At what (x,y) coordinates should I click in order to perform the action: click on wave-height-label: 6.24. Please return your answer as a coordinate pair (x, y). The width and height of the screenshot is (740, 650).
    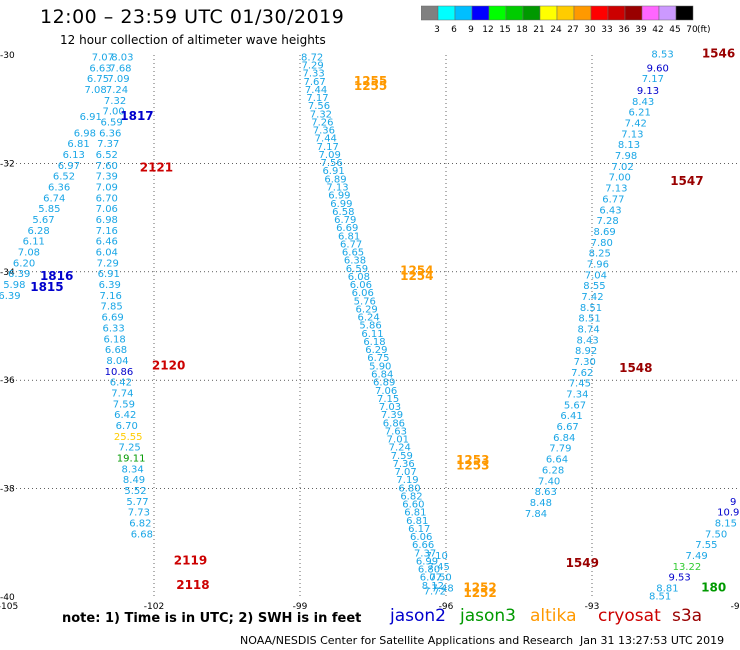
    Looking at the image, I should click on (368, 318).